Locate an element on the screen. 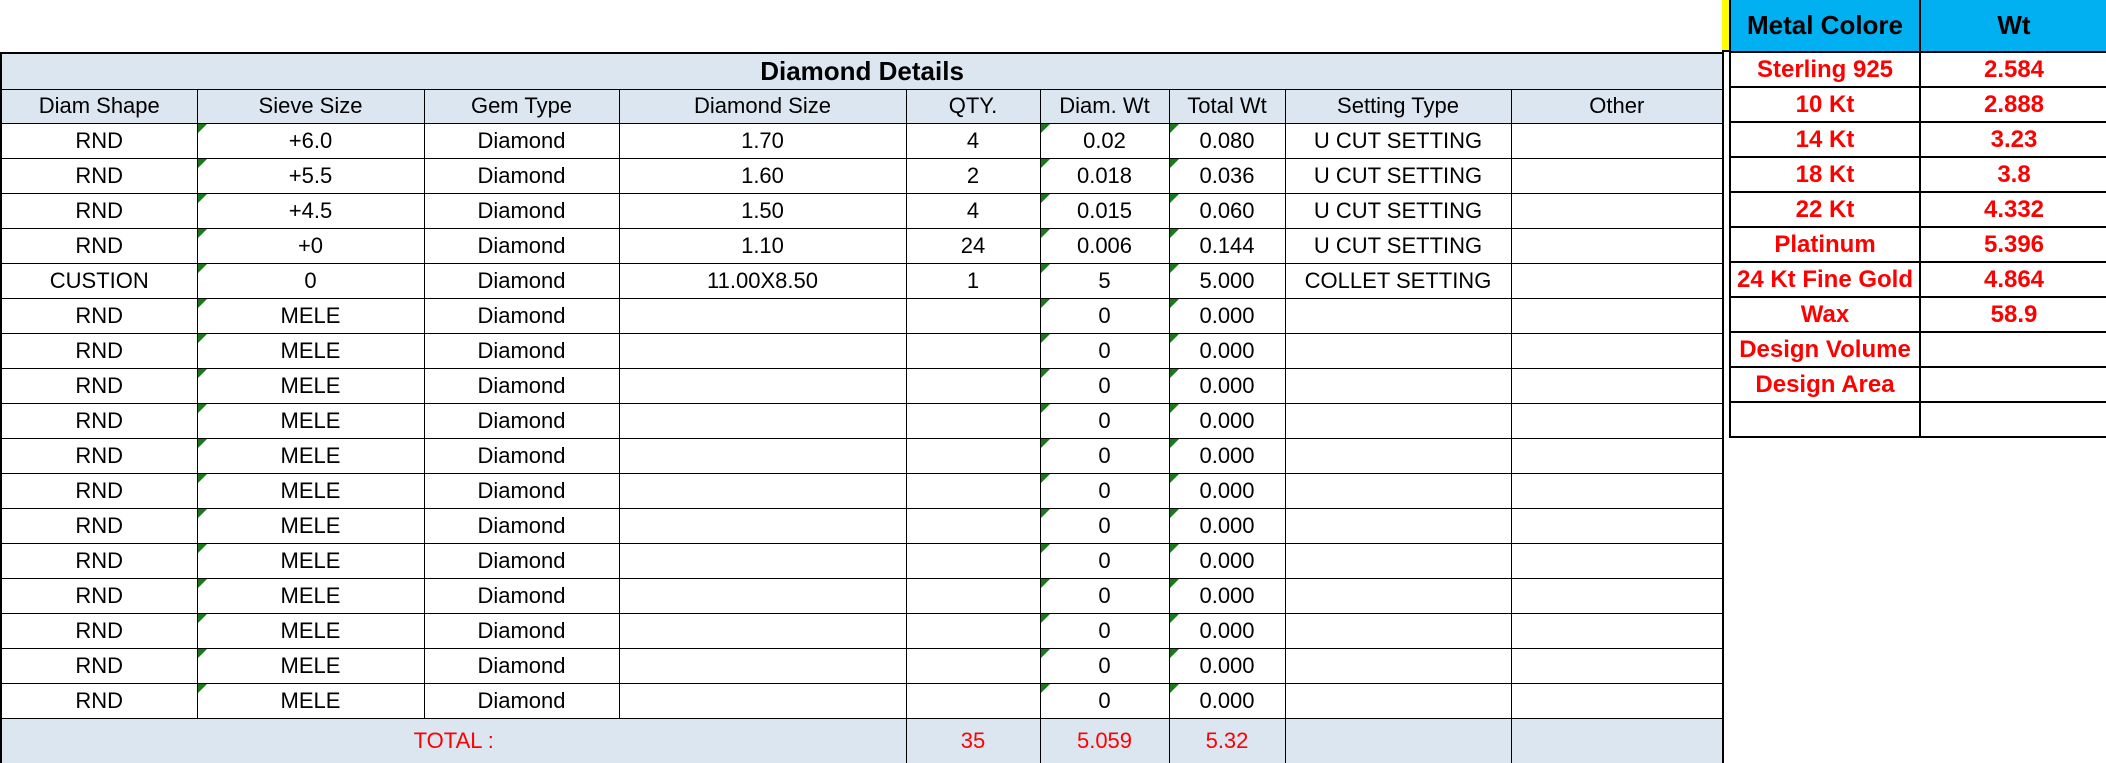  cell-metal-color: 24 Kt Fine Gold is located at coordinates (1825, 279).